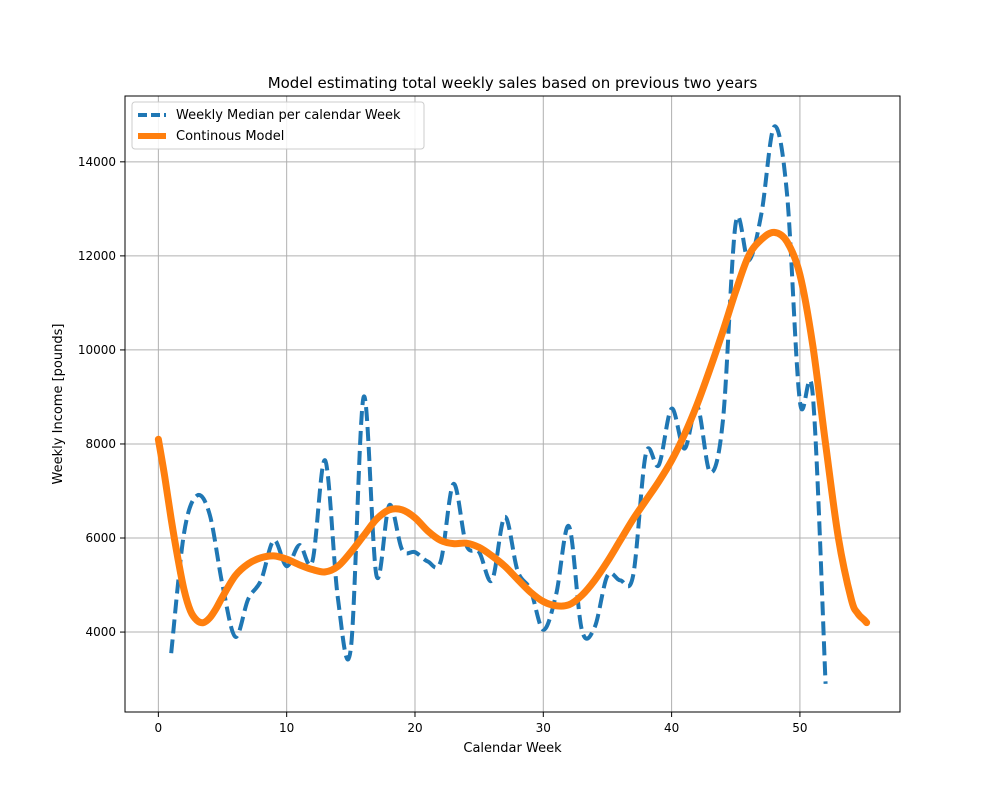  I want to click on x-axis-label: Calendar Week, so click(512, 748).